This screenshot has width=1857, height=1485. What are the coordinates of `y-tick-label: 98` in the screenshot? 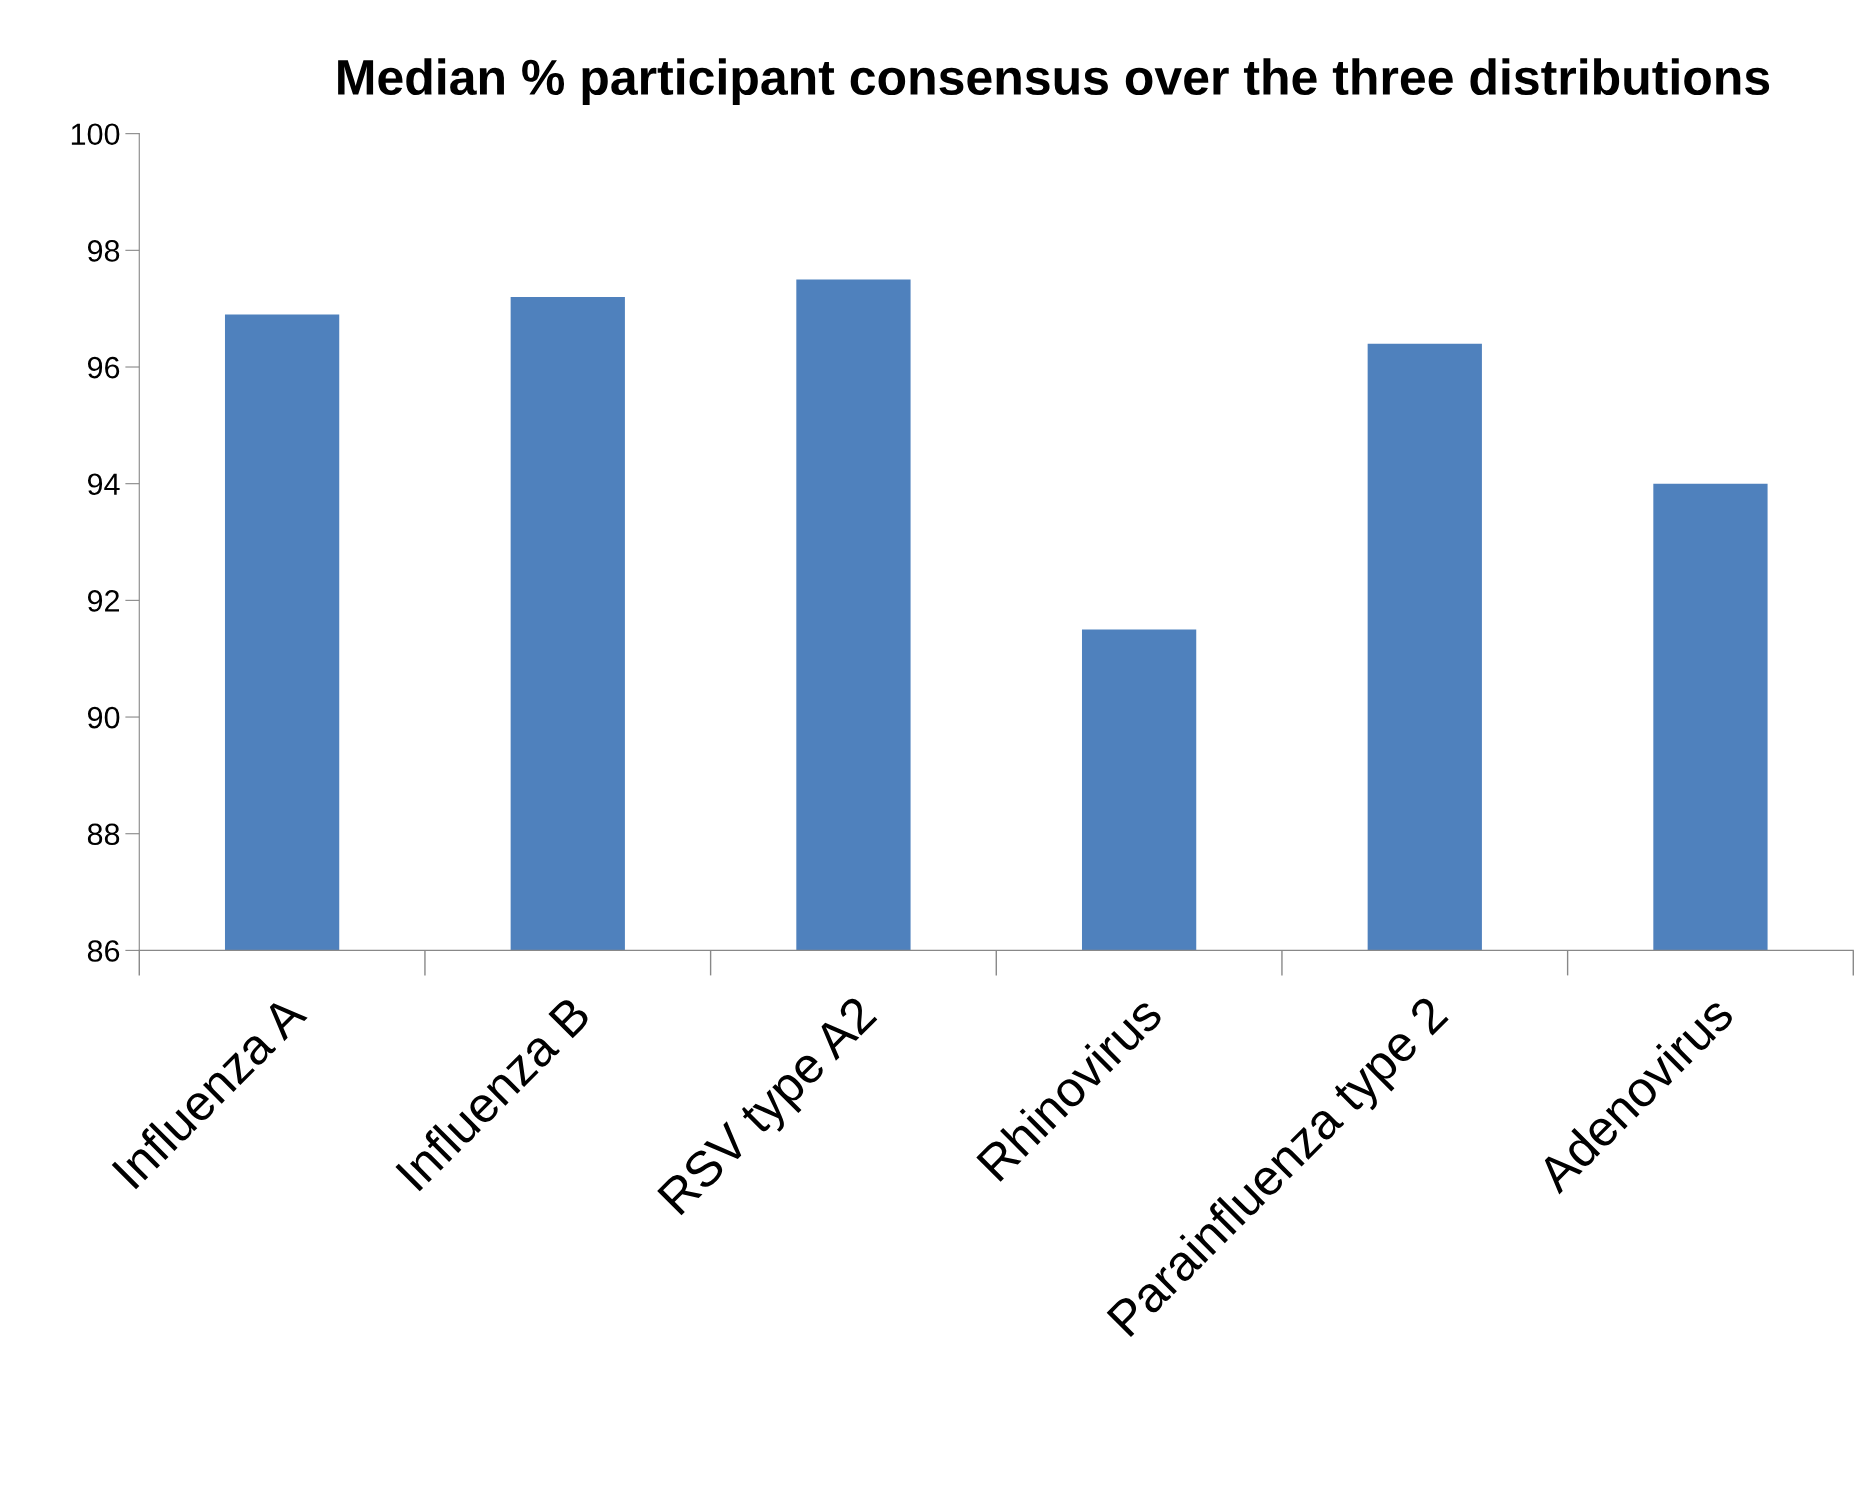 It's located at (103, 251).